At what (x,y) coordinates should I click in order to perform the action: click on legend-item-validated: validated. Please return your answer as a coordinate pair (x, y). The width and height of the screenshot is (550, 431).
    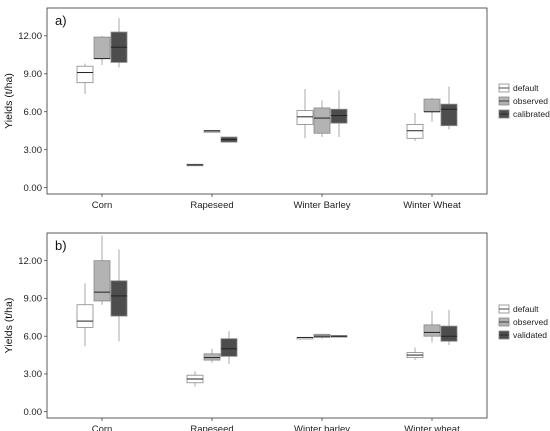
    Looking at the image, I should click on (522, 335).